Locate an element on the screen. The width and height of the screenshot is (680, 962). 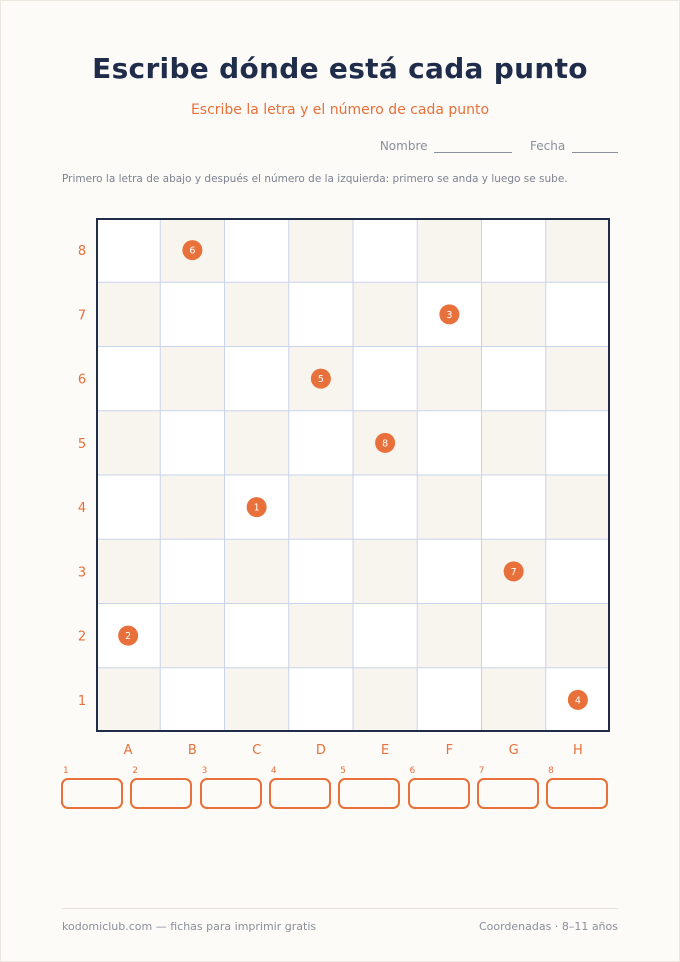
answer-number: 6 is located at coordinates (412, 771).